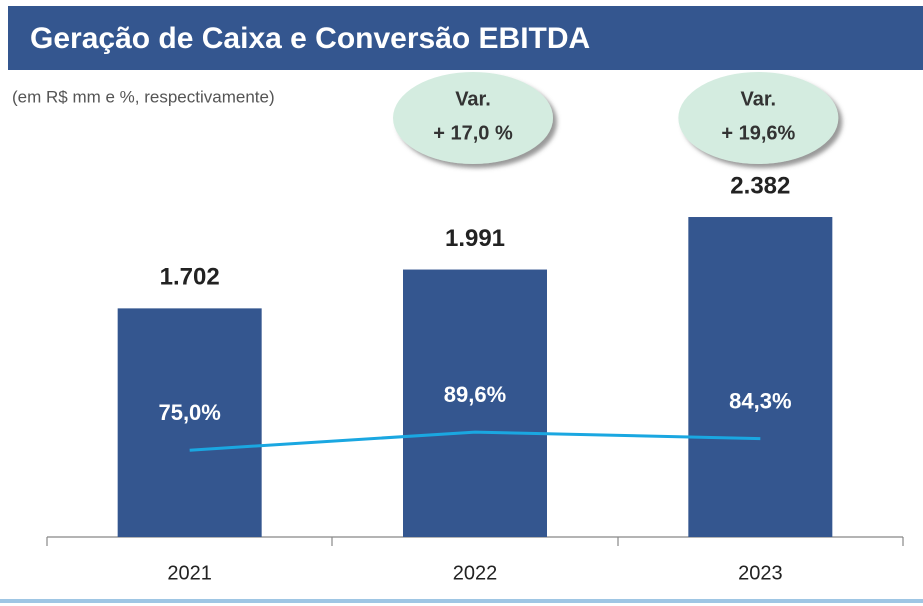 The width and height of the screenshot is (923, 606). Describe the element at coordinates (143, 96) in the screenshot. I see `subtitle: (em R$ mm e %, respectivamente)` at that location.